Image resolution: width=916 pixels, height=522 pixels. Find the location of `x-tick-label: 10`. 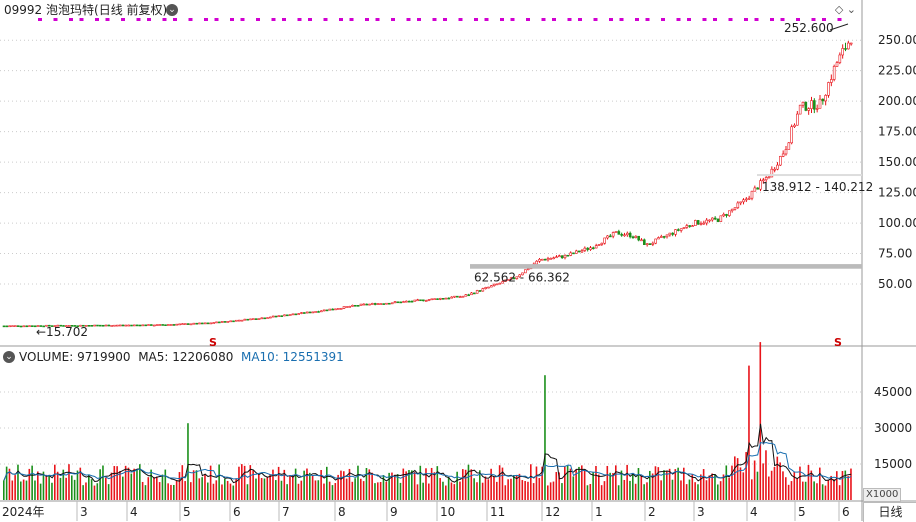

x-tick-label: 10 is located at coordinates (447, 512).